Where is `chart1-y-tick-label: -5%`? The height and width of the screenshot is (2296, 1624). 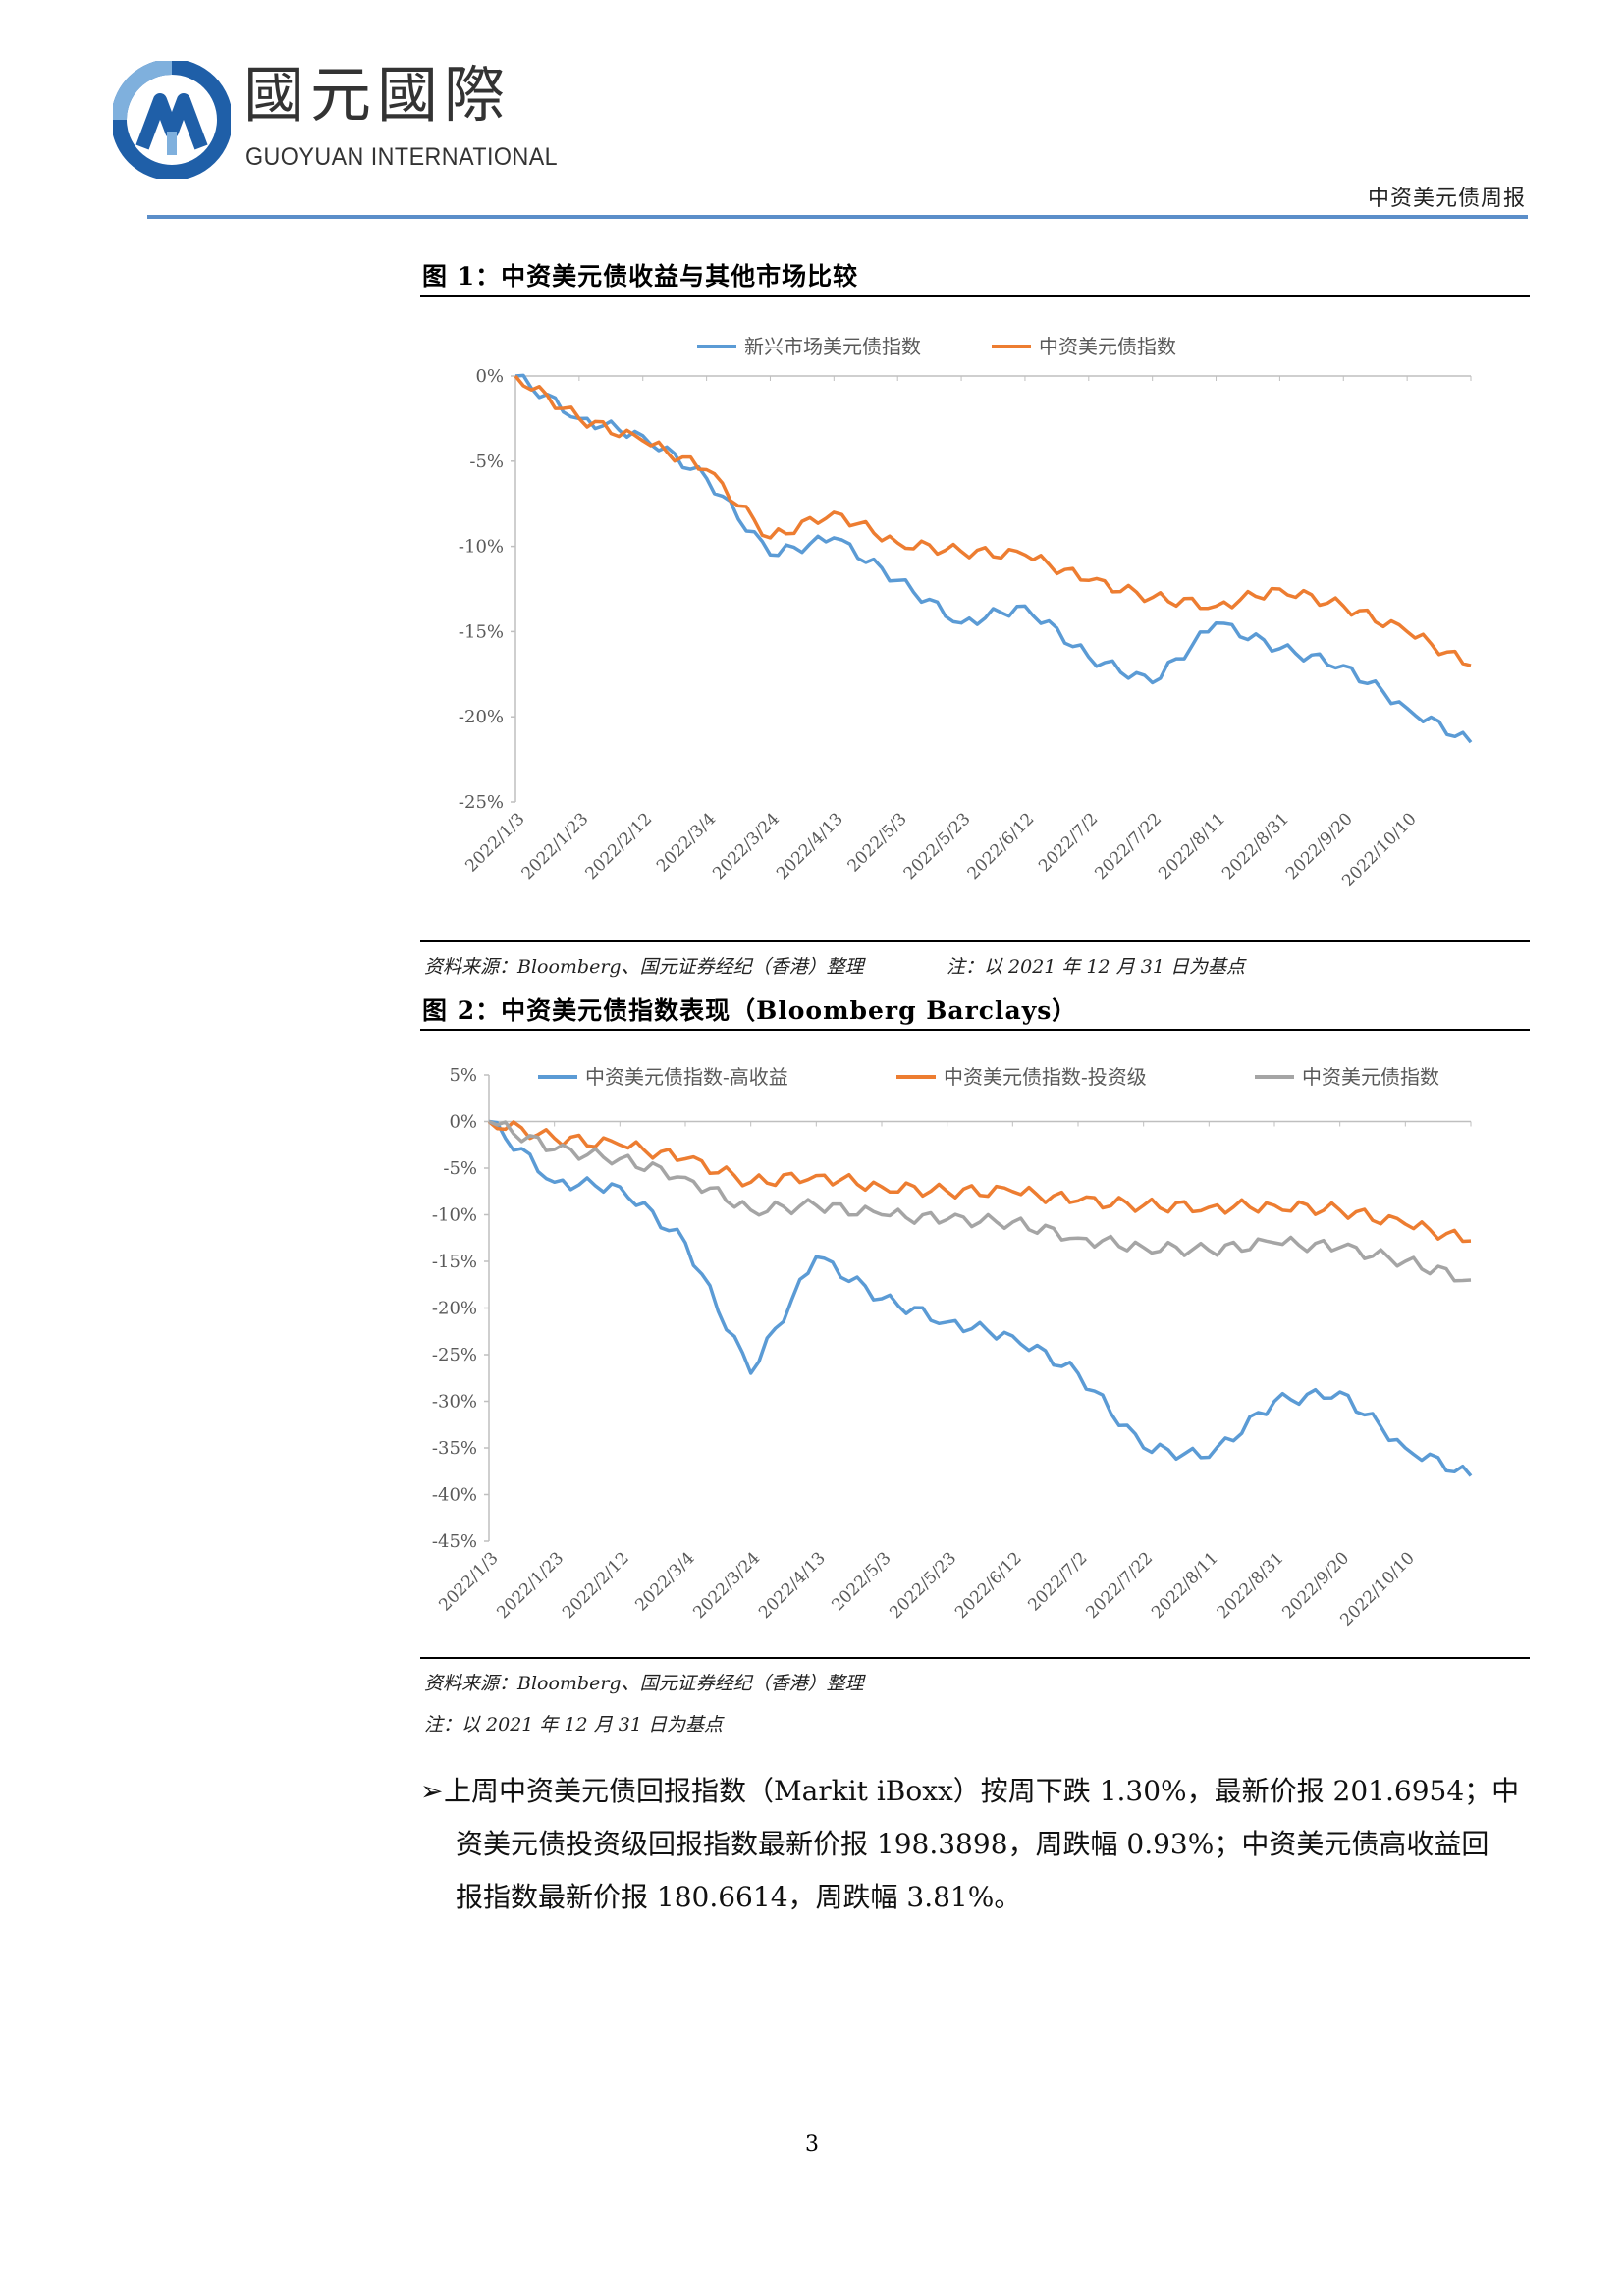 chart1-y-tick-label: -5% is located at coordinates (486, 462).